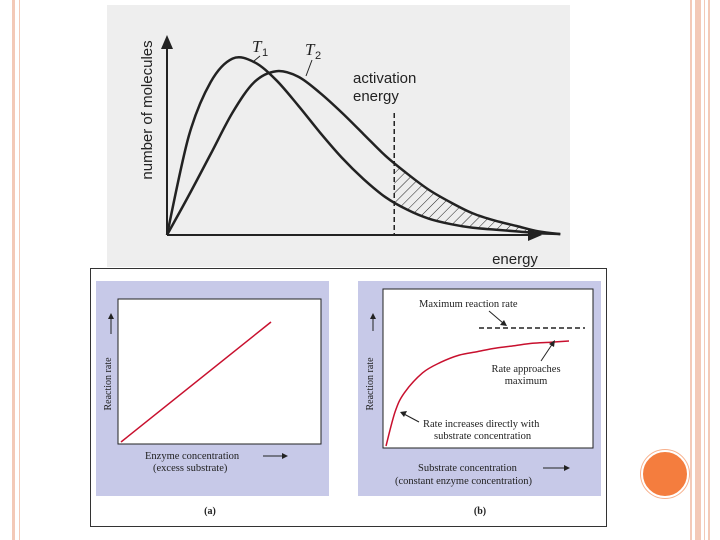 This screenshot has height=540, width=720. Describe the element at coordinates (318, 56) in the screenshot. I see `t2-subscript: 2` at that location.